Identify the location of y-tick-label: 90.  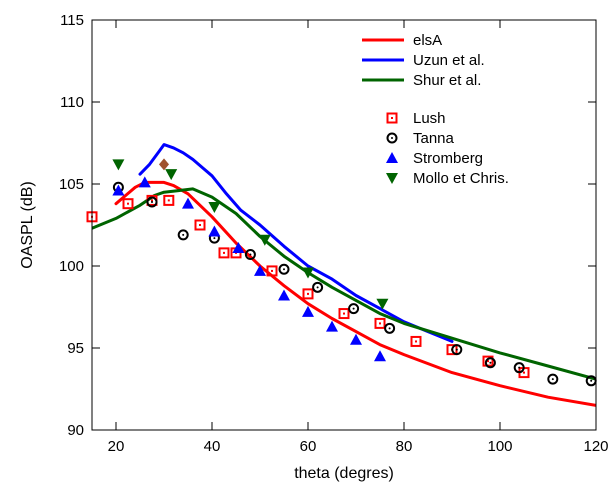
(75, 430).